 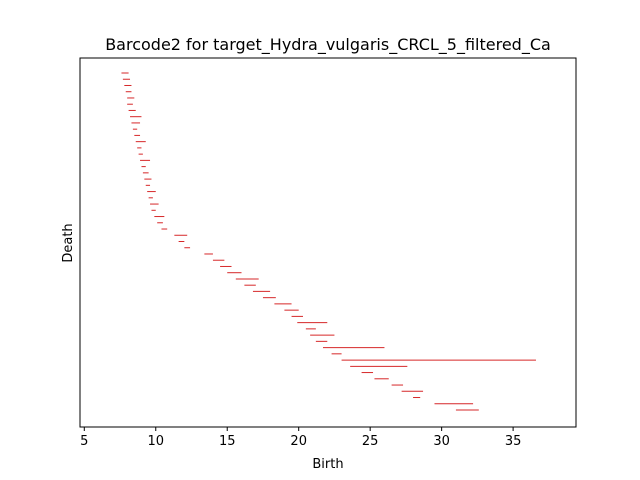 I want to click on x-tick-label: 30, so click(x=441, y=441).